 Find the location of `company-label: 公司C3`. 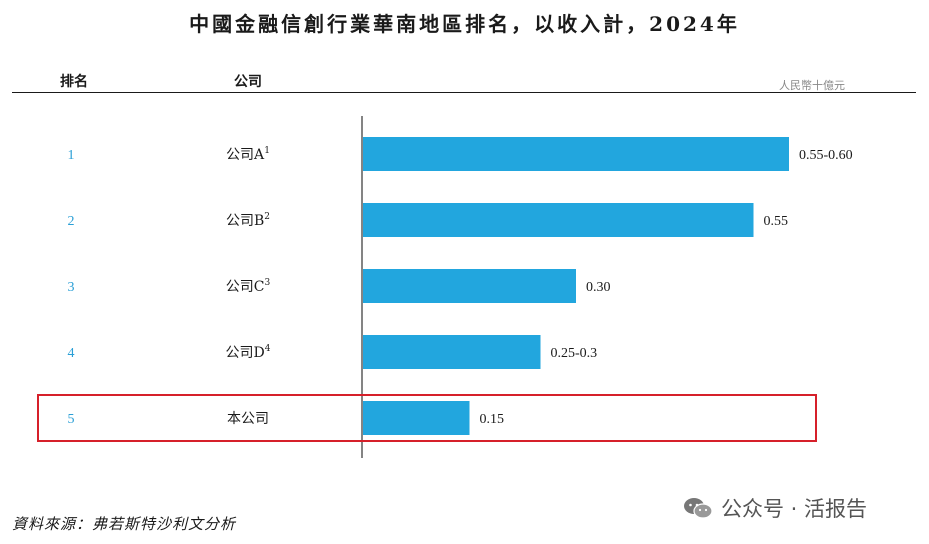

company-label: 公司C3 is located at coordinates (248, 286).